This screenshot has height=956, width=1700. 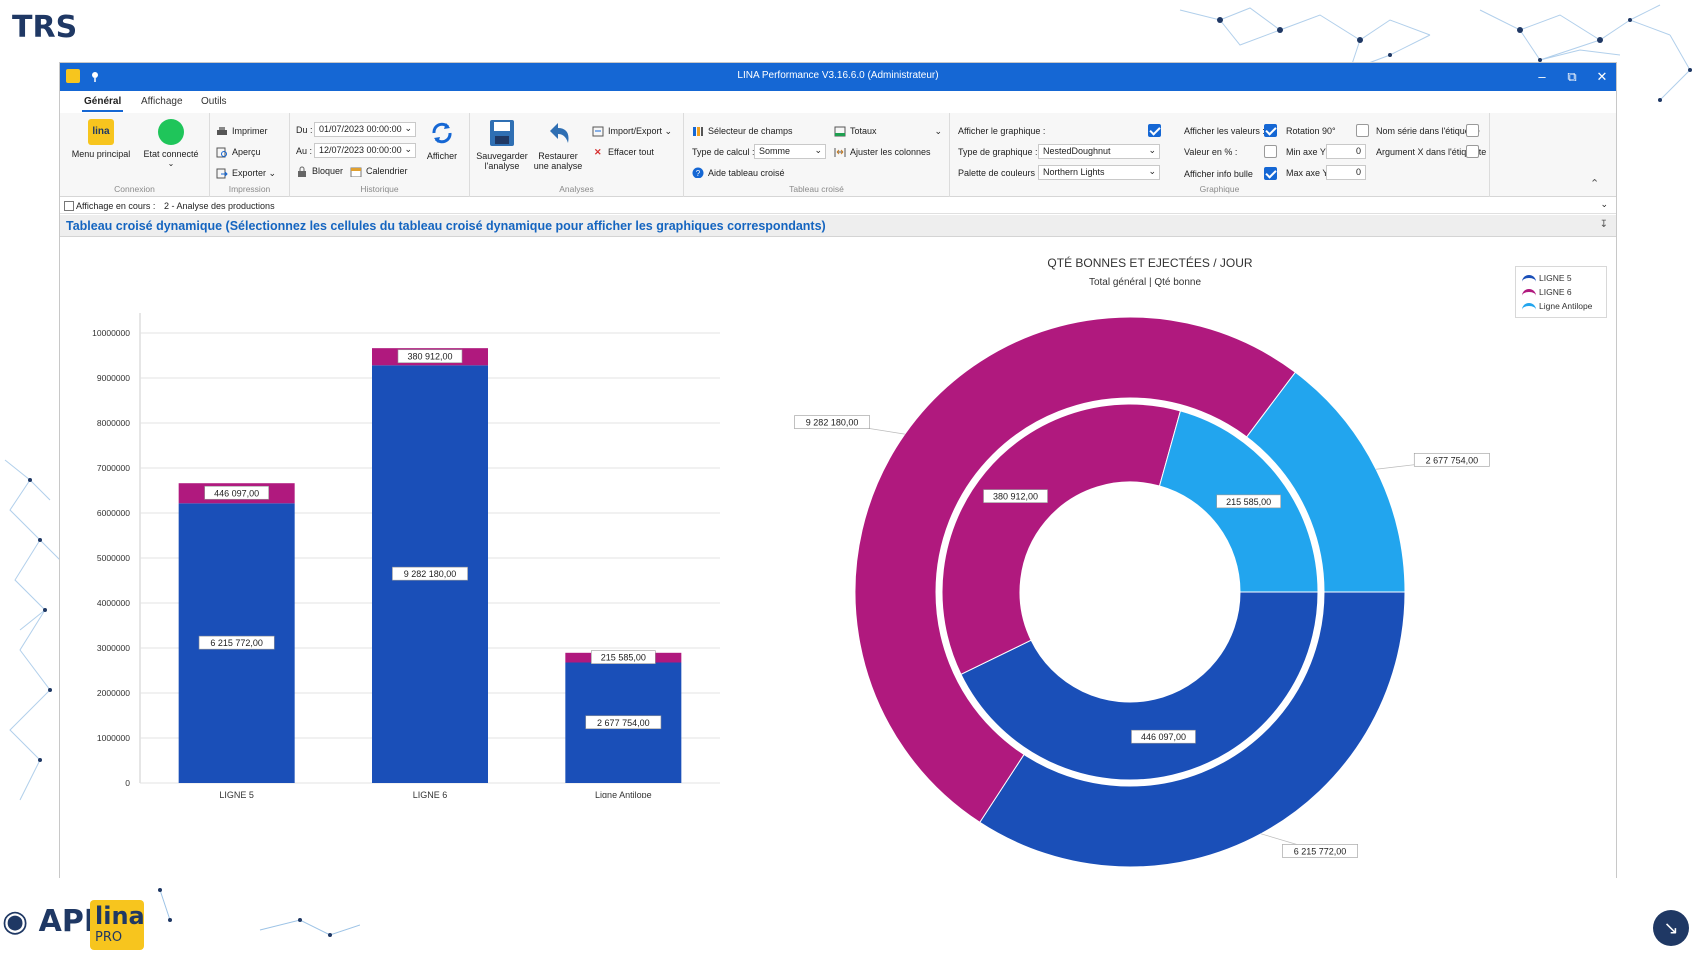 What do you see at coordinates (249, 173) in the screenshot?
I see `exporter-label: Exporter` at bounding box center [249, 173].